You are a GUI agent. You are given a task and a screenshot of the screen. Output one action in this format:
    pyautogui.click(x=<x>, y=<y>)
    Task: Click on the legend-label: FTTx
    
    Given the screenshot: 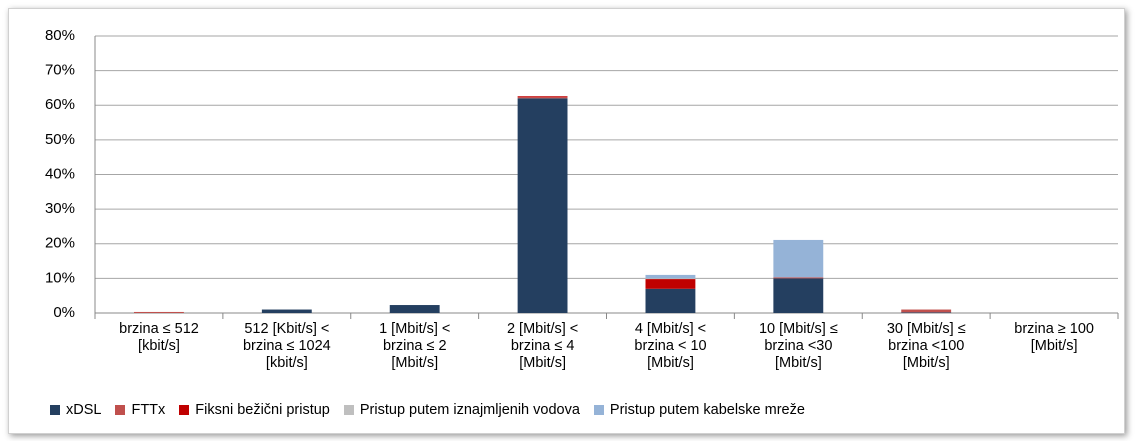 What is the action you would take?
    pyautogui.click(x=148, y=410)
    